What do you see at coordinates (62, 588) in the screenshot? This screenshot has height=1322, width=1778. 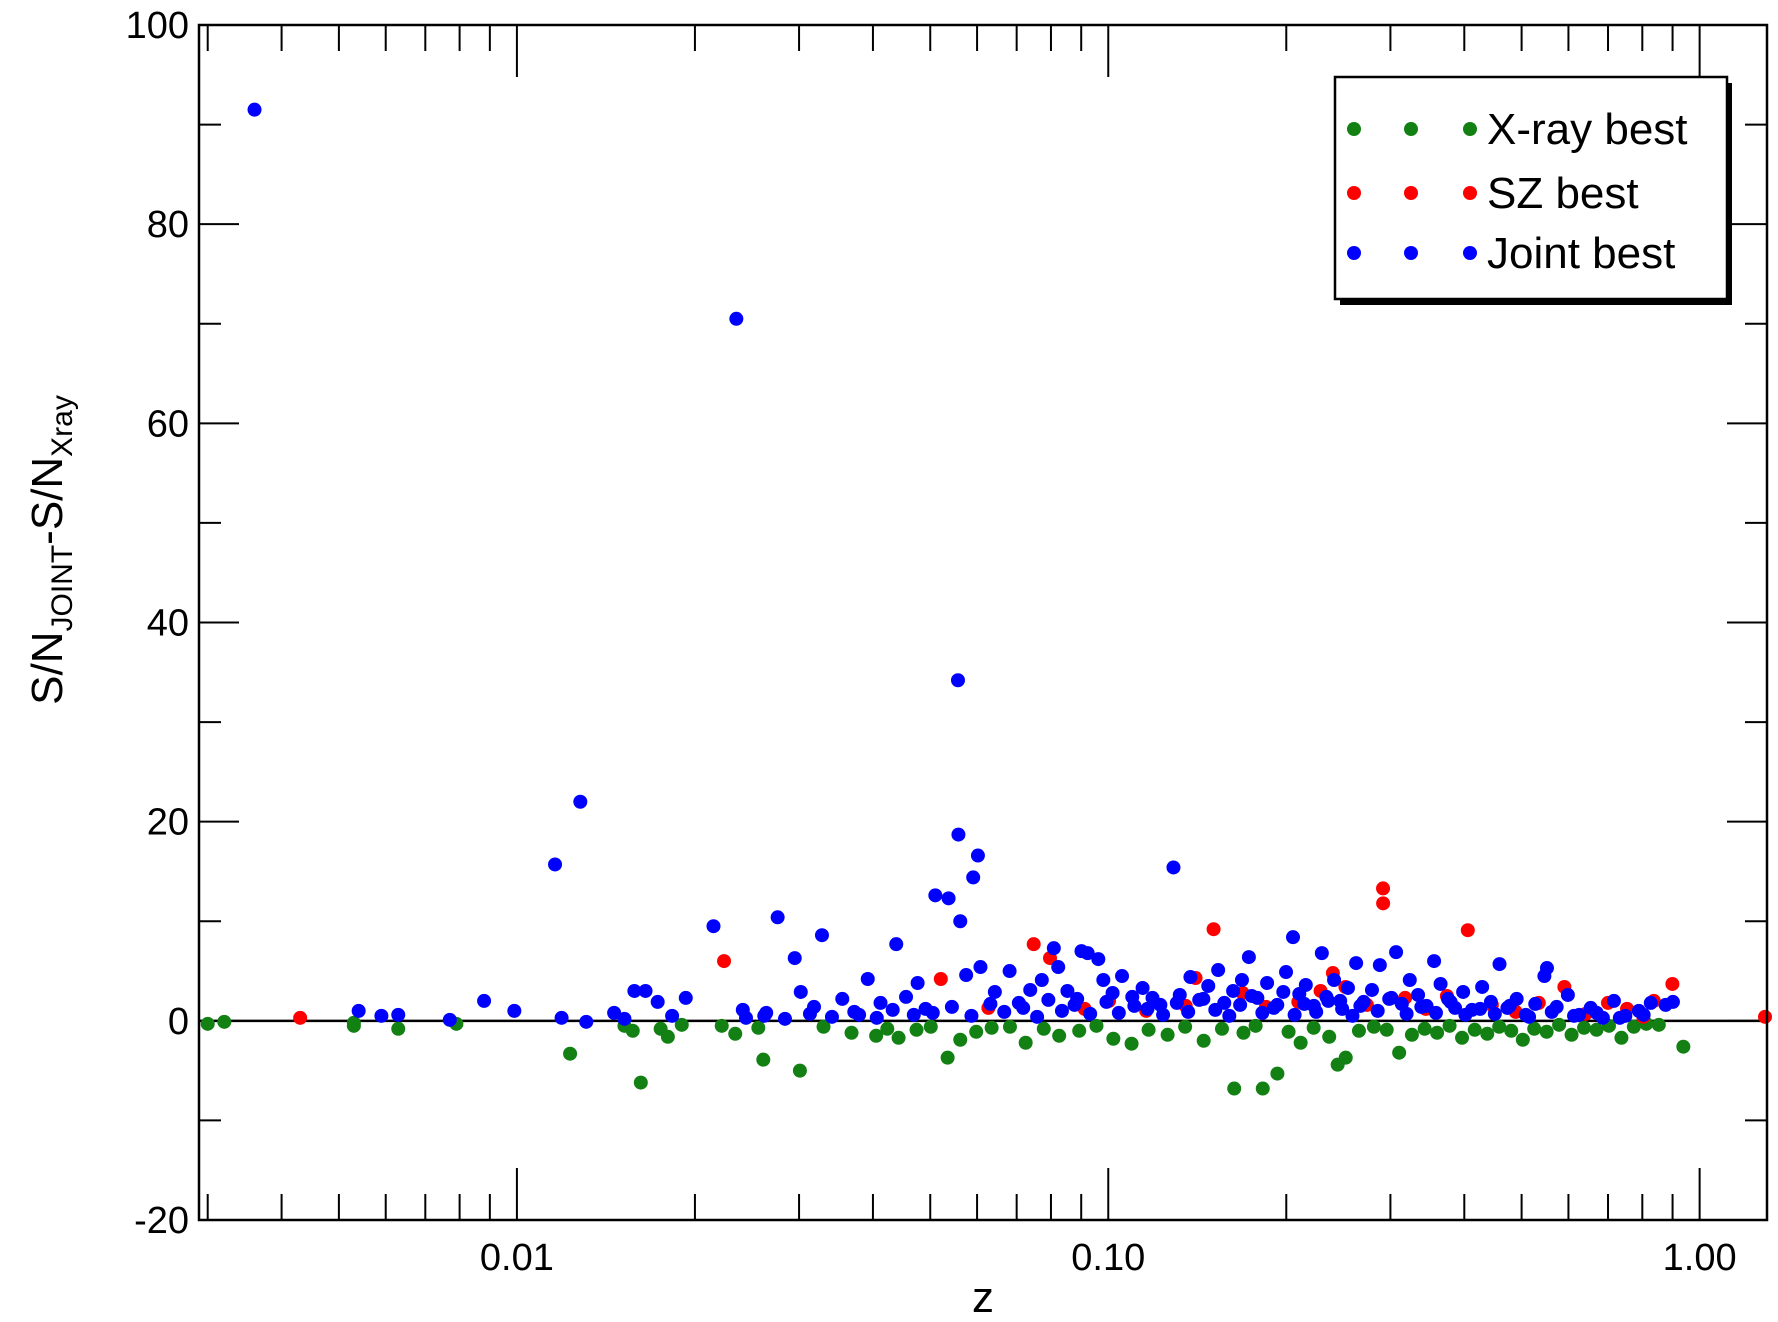 I see `y-axis-title-sub1: JOINT` at bounding box center [62, 588].